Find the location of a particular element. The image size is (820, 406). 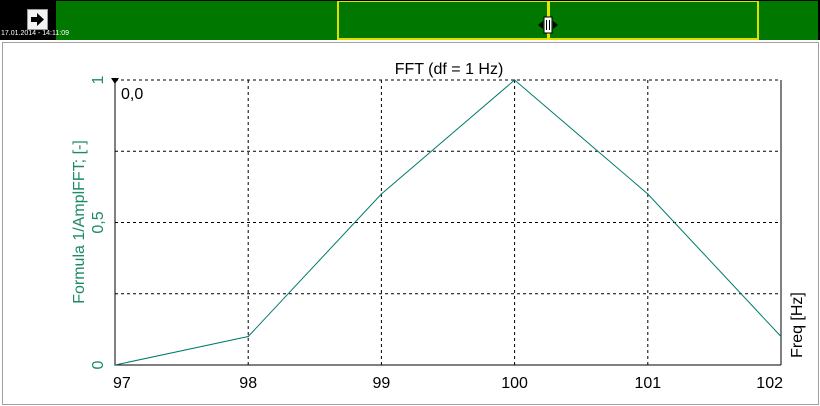

cursor-readout: 0,0 is located at coordinates (132, 94).